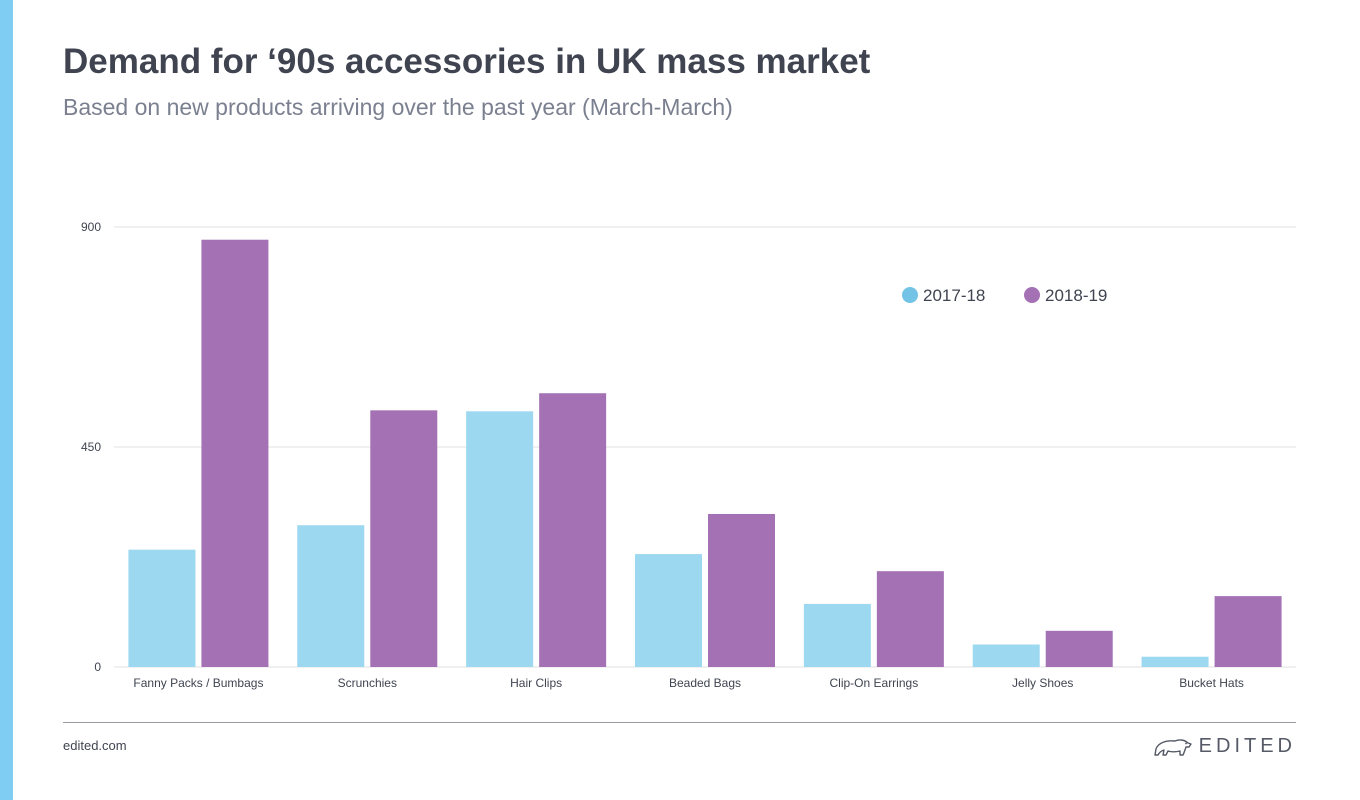  Describe the element at coordinates (536, 683) in the screenshot. I see `x-tick-label: Hair Clips` at that location.